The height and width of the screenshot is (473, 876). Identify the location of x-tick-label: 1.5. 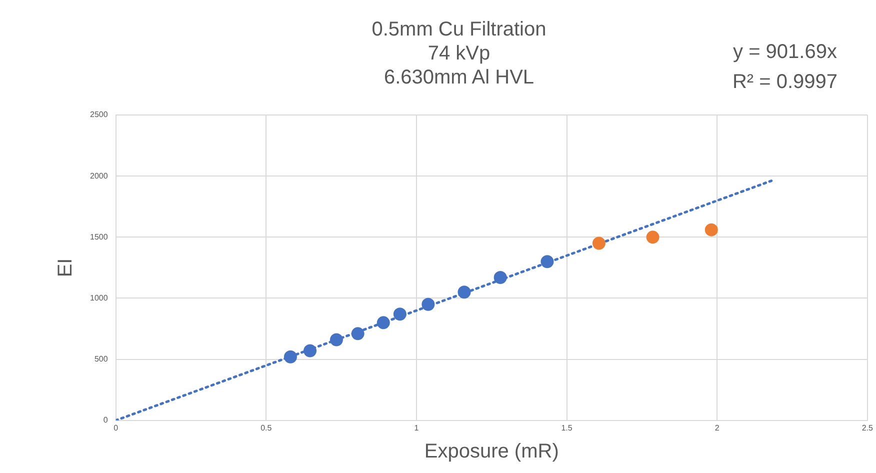
(567, 427).